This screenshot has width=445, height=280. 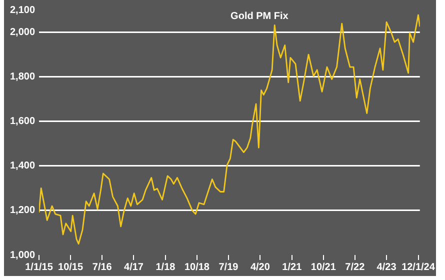 What do you see at coordinates (292, 267) in the screenshot?
I see `x-tick-label: 1/21` at bounding box center [292, 267].